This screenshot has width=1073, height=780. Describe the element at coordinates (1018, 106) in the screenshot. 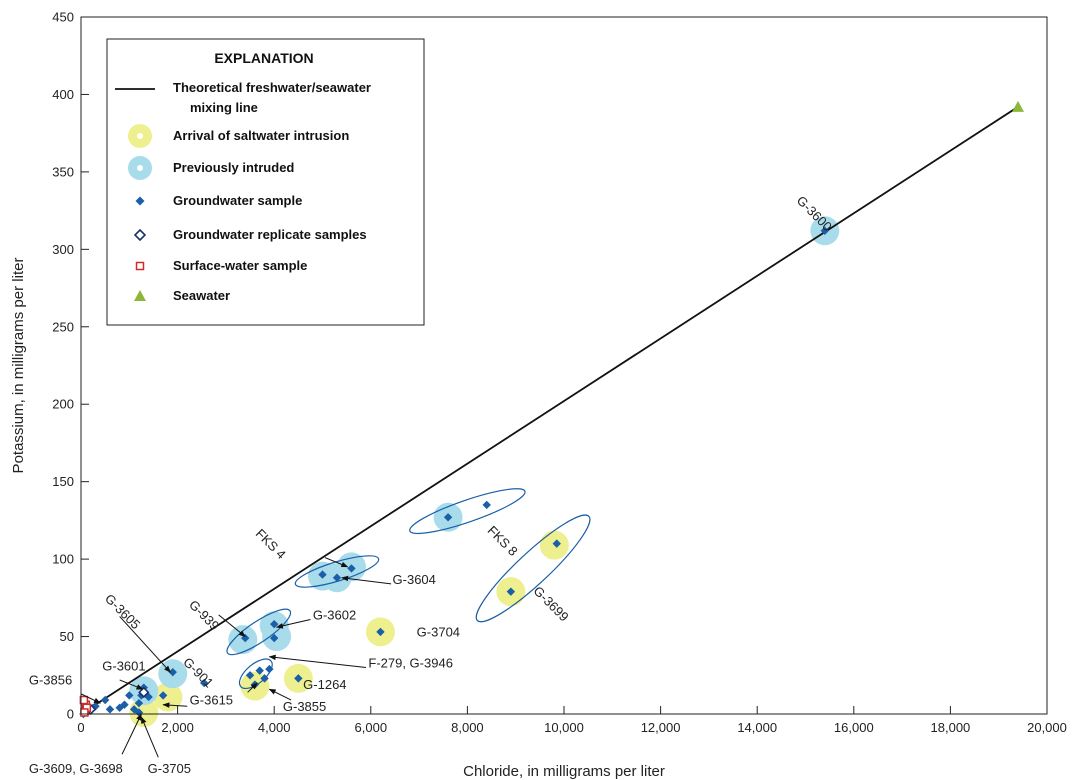

I see `seawater-point` at that location.